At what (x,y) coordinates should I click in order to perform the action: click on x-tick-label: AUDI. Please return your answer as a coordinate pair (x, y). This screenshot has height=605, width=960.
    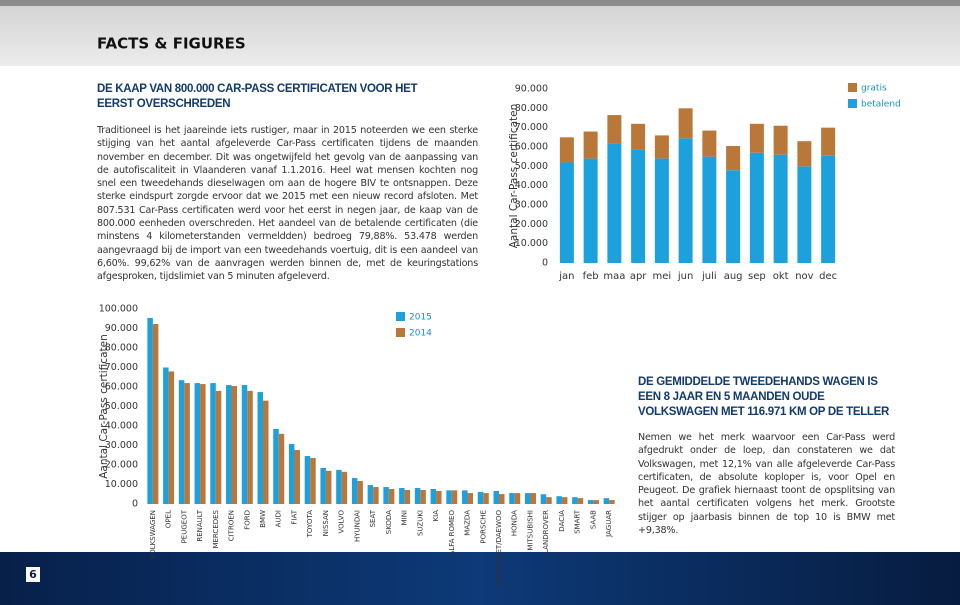
    Looking at the image, I should click on (279, 518).